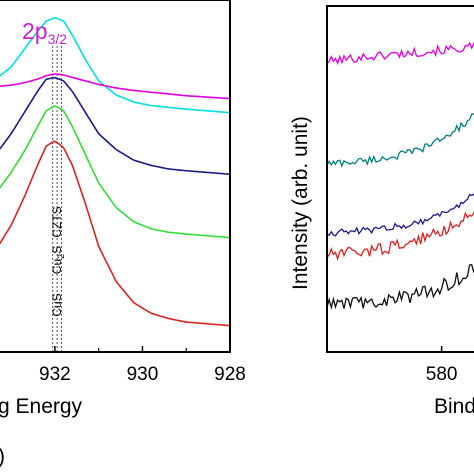  What do you see at coordinates (143, 374) in the screenshot?
I see `x-tick-label: 930` at bounding box center [143, 374].